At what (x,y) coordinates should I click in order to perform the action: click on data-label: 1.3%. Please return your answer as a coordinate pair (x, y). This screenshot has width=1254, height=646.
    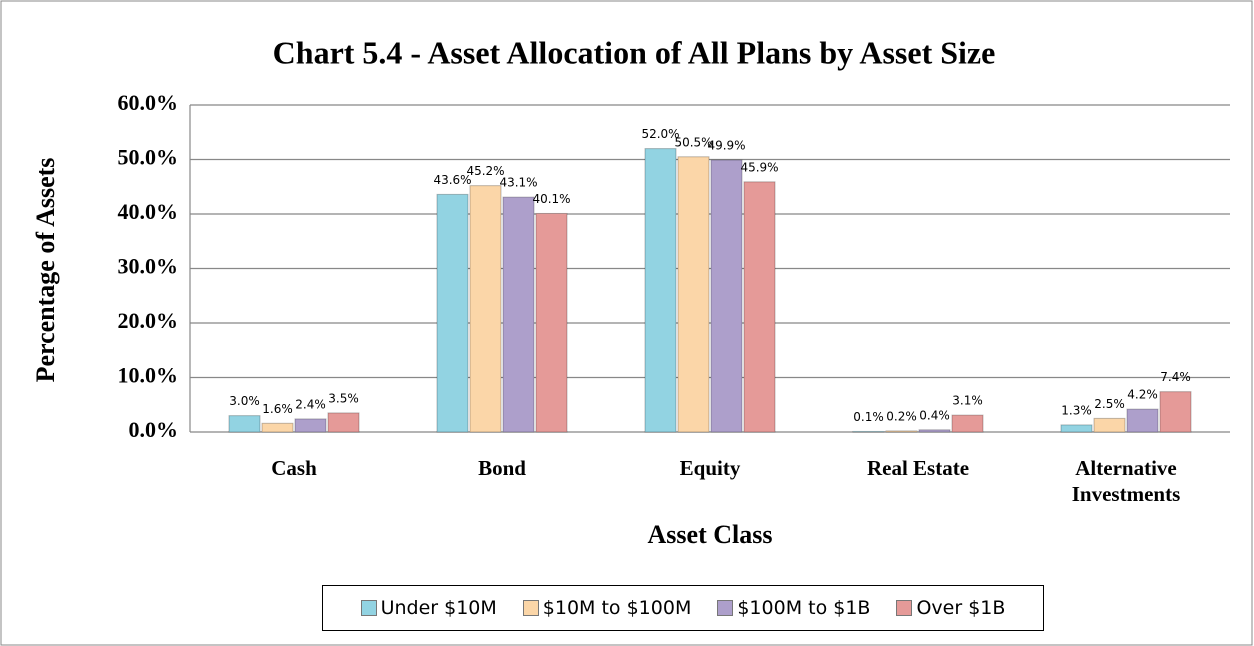
    Looking at the image, I should click on (1076, 410).